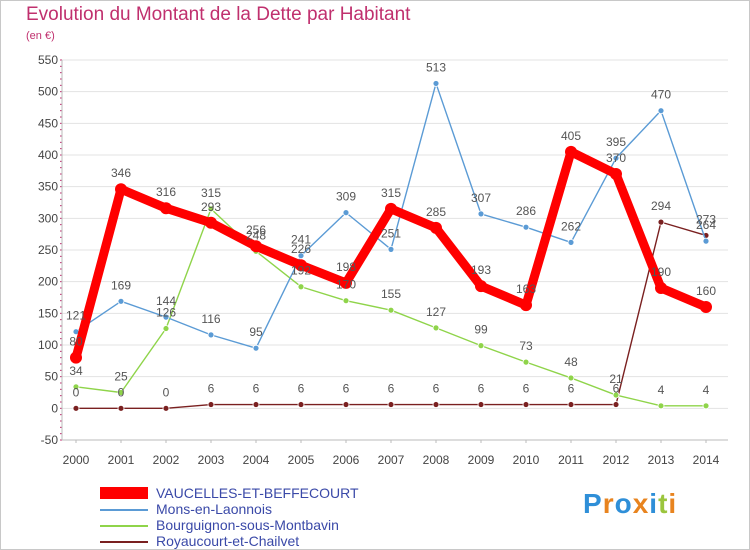 Image resolution: width=750 pixels, height=550 pixels. I want to click on data-point-1-2009, so click(481, 214).